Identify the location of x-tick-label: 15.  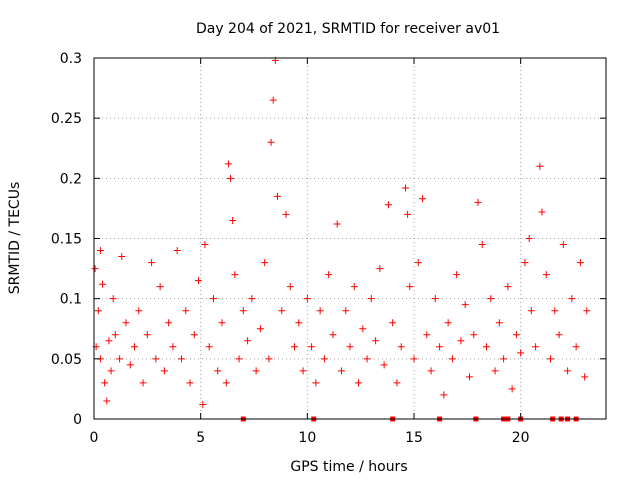
(414, 438).